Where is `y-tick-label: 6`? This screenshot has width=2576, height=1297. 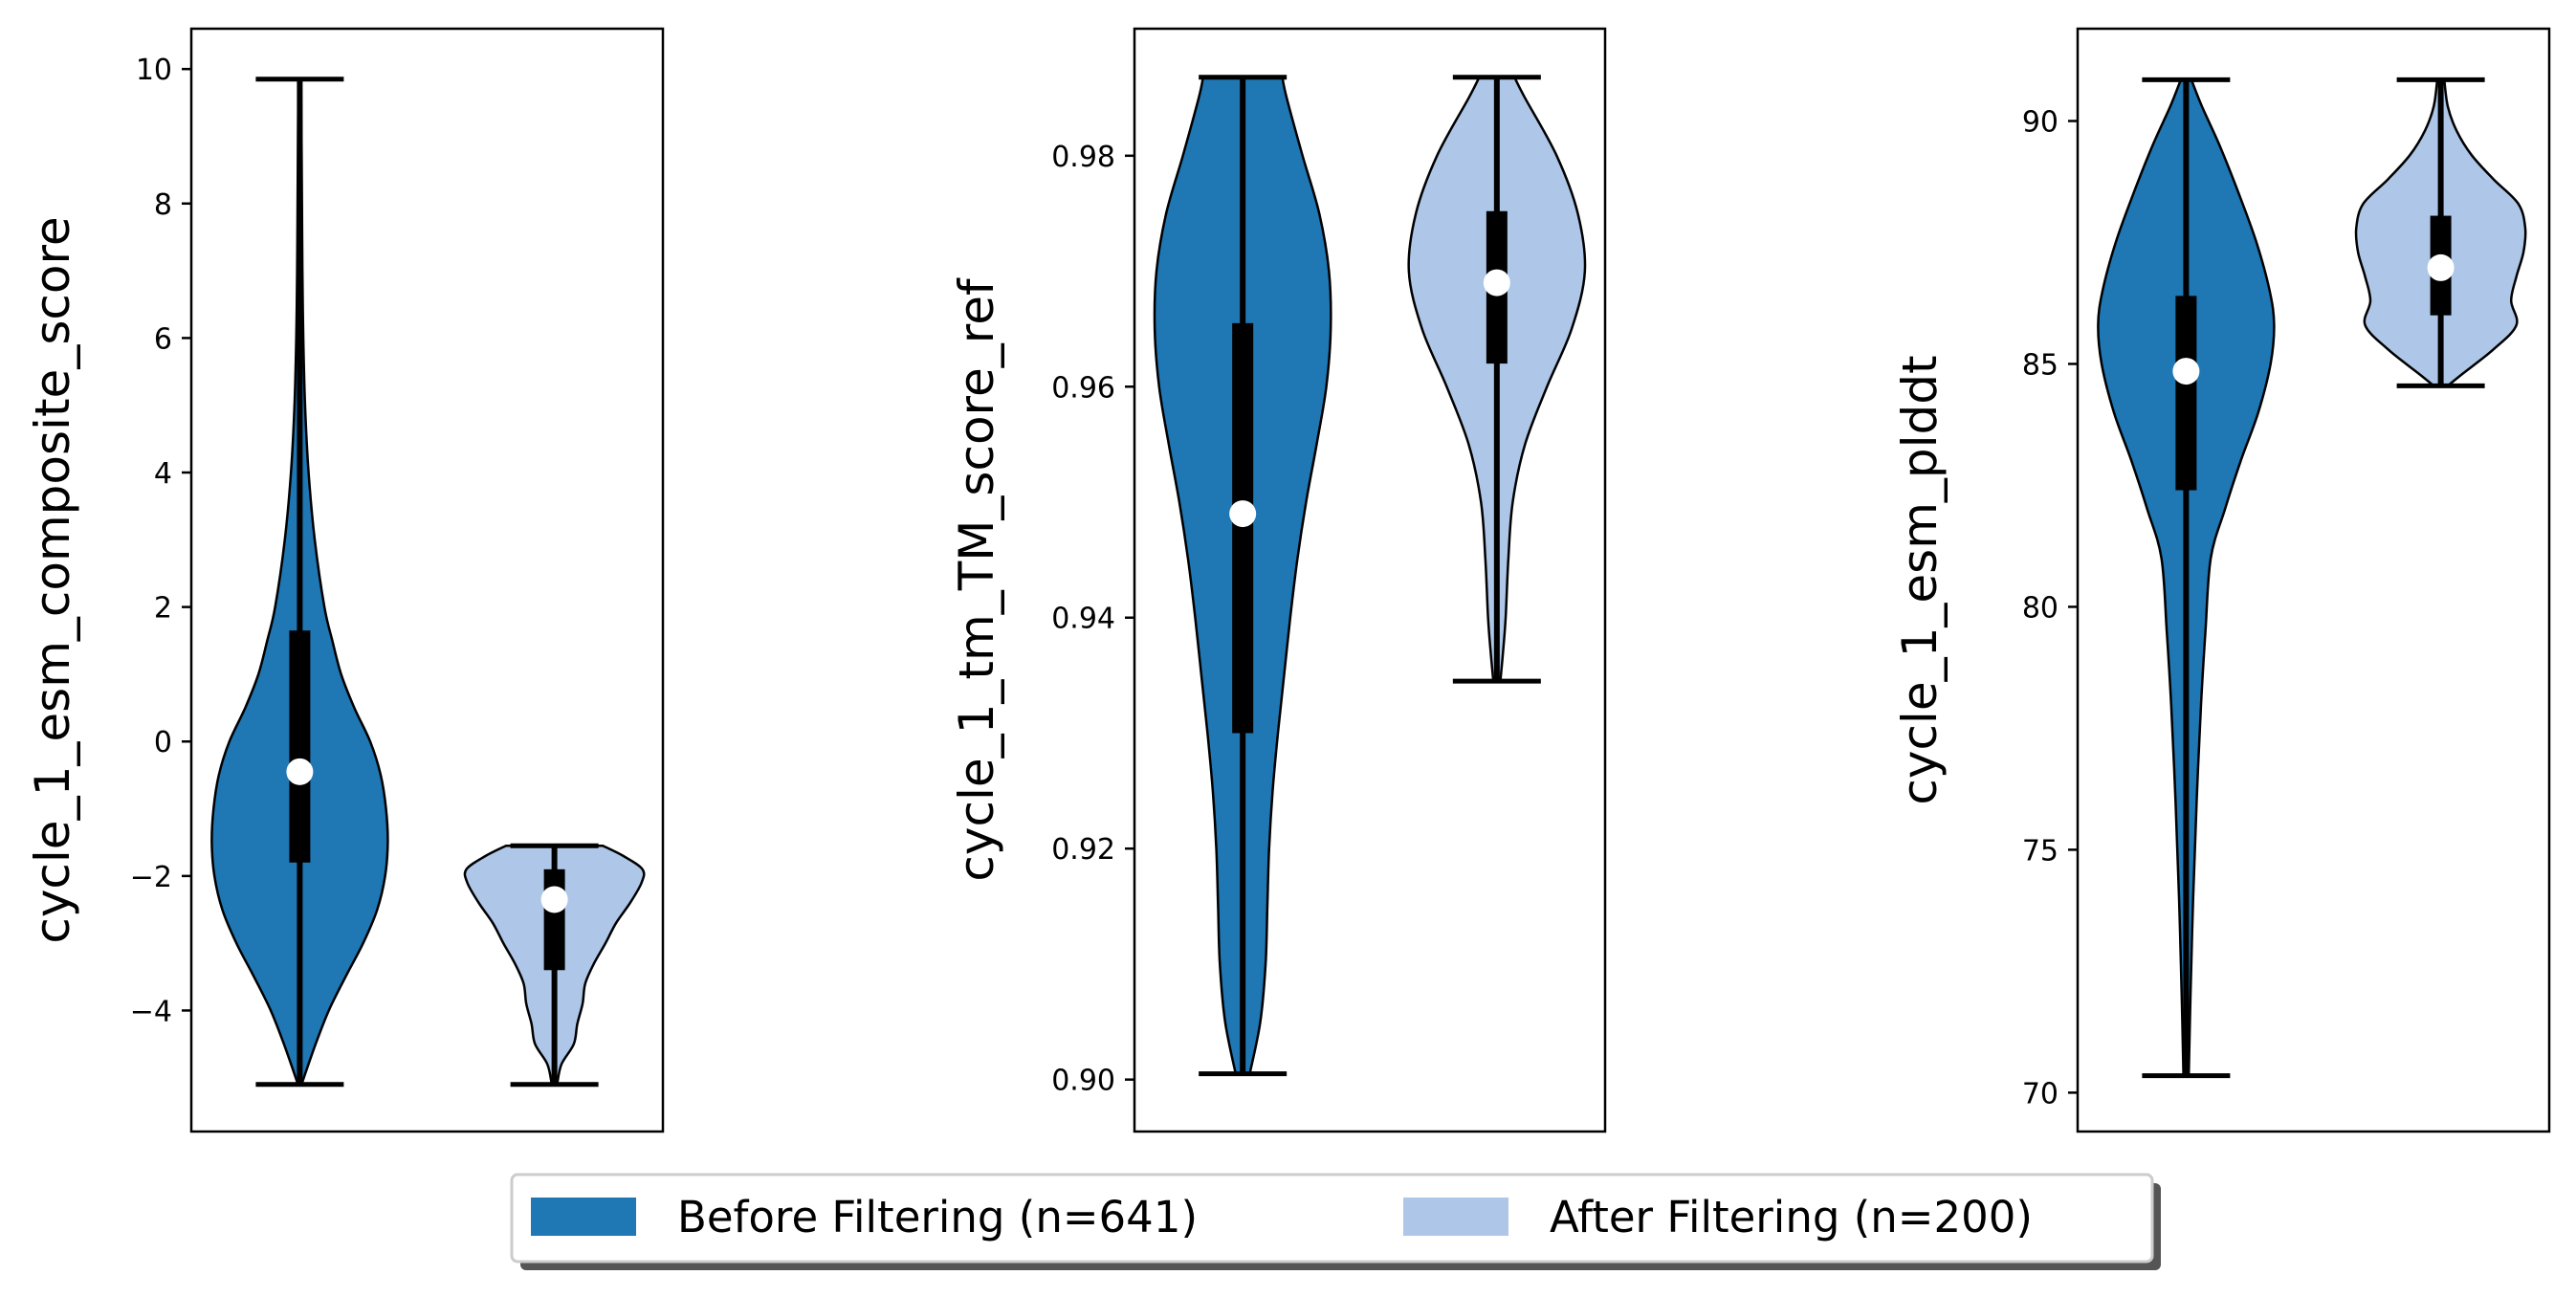 y-tick-label: 6 is located at coordinates (163, 339).